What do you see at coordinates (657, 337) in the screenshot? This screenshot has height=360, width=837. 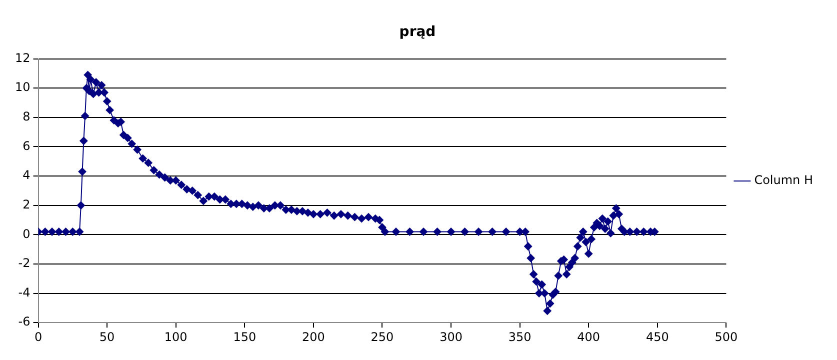 I see `x-tick-label: 450` at bounding box center [657, 337].